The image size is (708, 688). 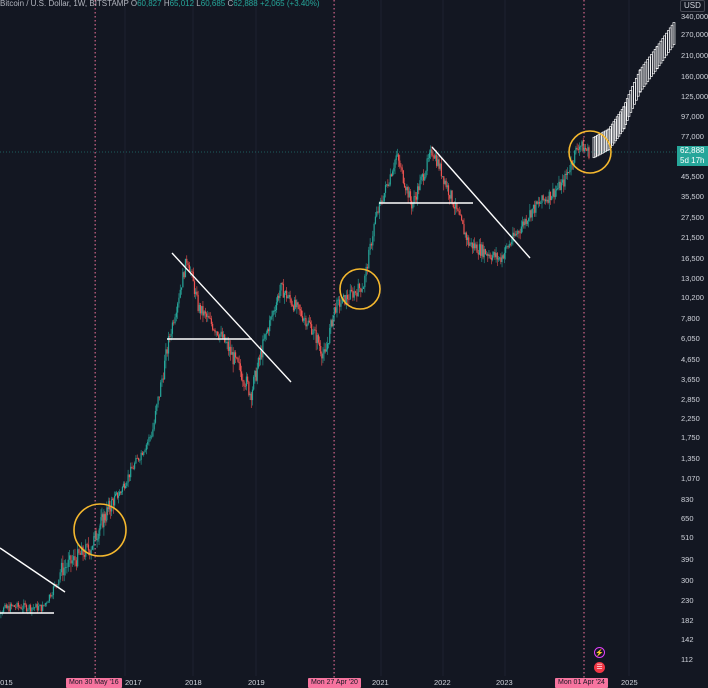 What do you see at coordinates (687, 499) in the screenshot?
I see `price-tick-label: 830` at bounding box center [687, 499].